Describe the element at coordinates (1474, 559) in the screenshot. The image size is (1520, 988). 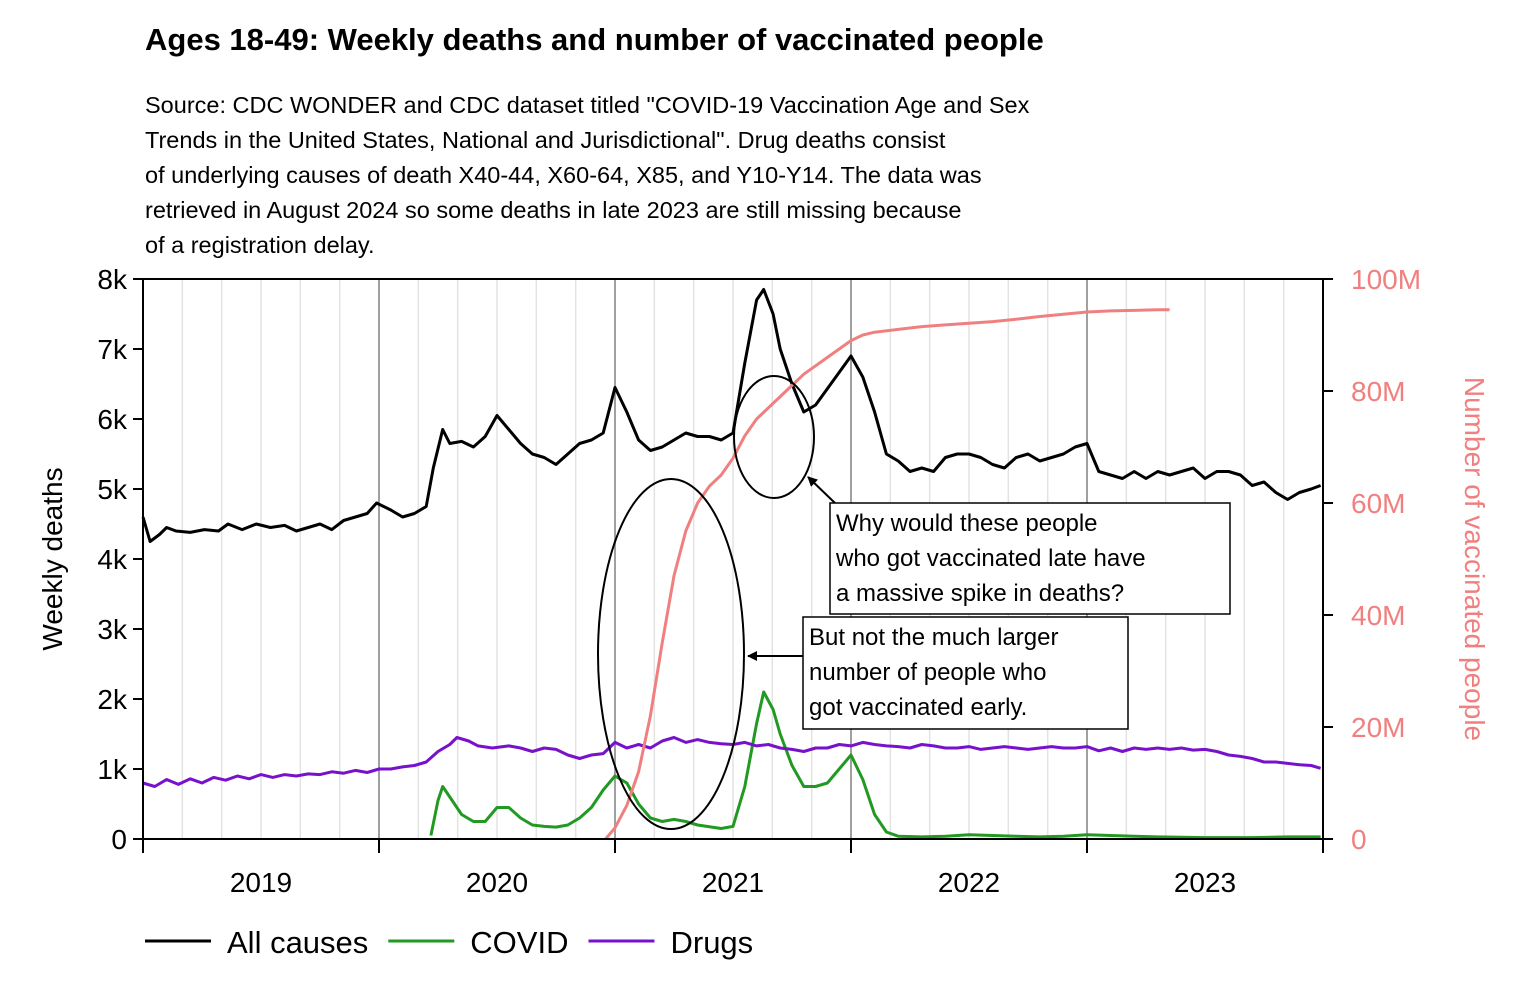
I see `y2-axis-title: Number of vaccinated people` at that location.